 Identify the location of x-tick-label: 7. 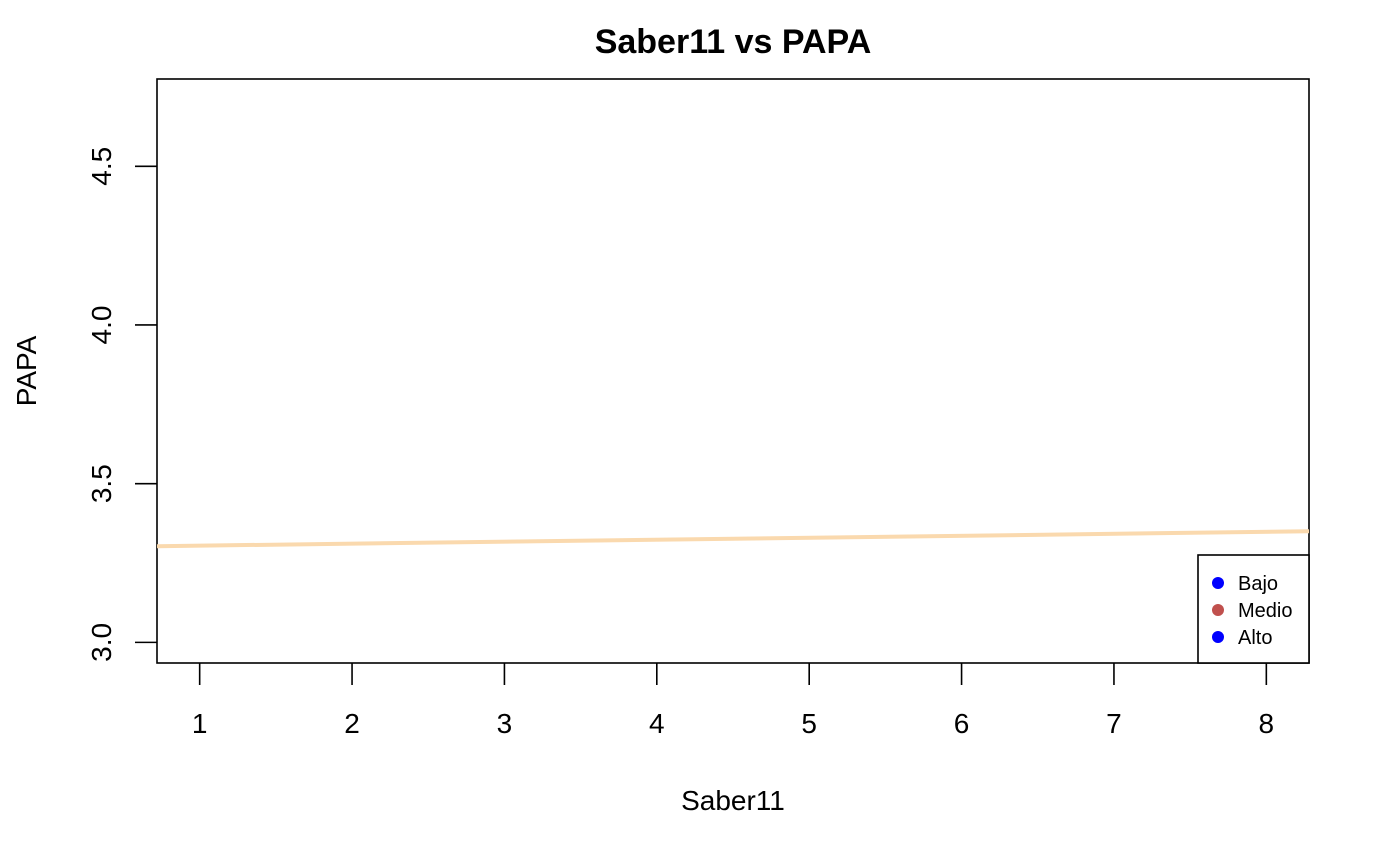
(1114, 723).